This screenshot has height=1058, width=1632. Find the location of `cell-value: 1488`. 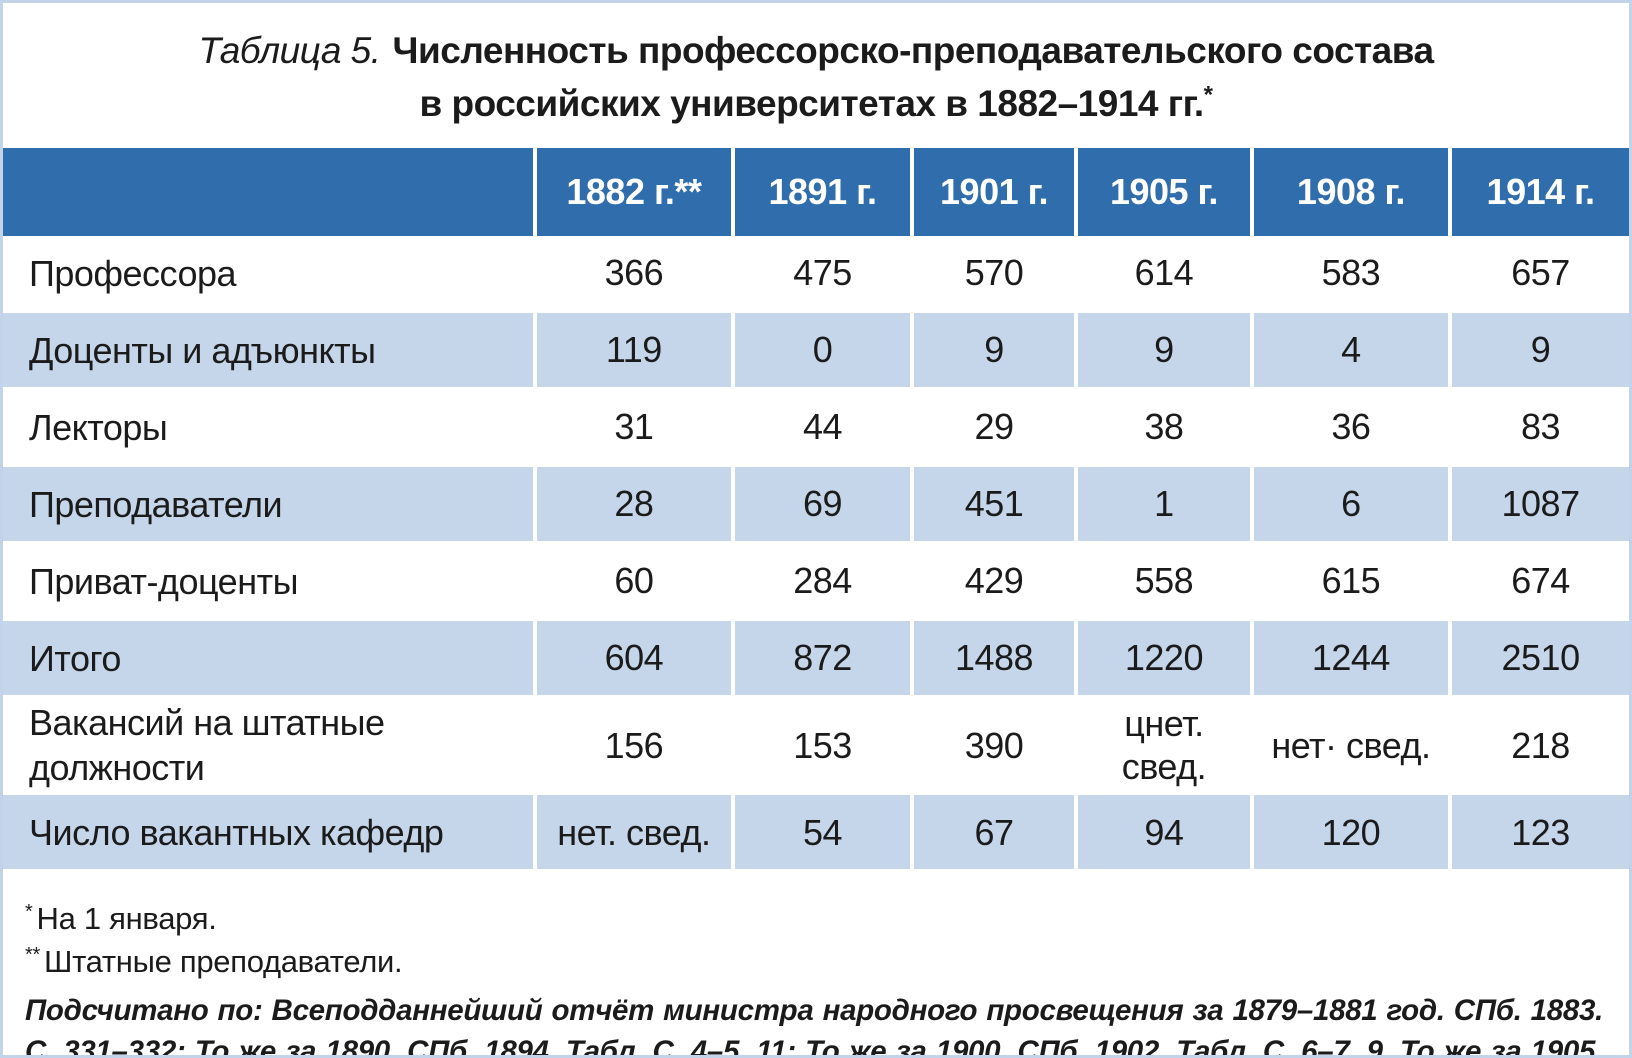

cell-value: 1488 is located at coordinates (995, 659).